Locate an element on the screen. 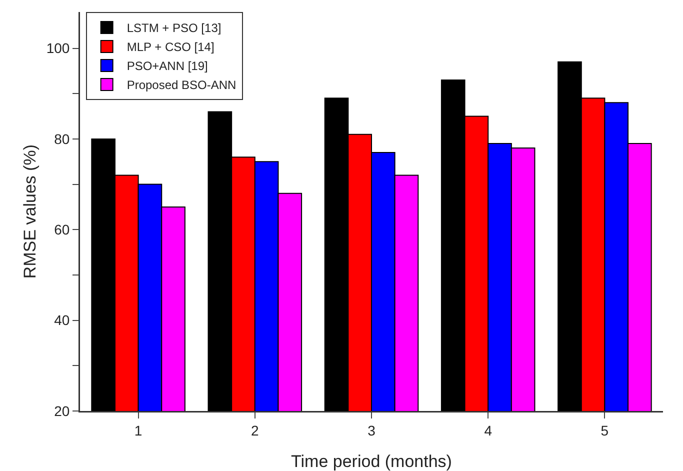 This screenshot has width=683, height=471. y-tick-label: 20 is located at coordinates (62, 410).